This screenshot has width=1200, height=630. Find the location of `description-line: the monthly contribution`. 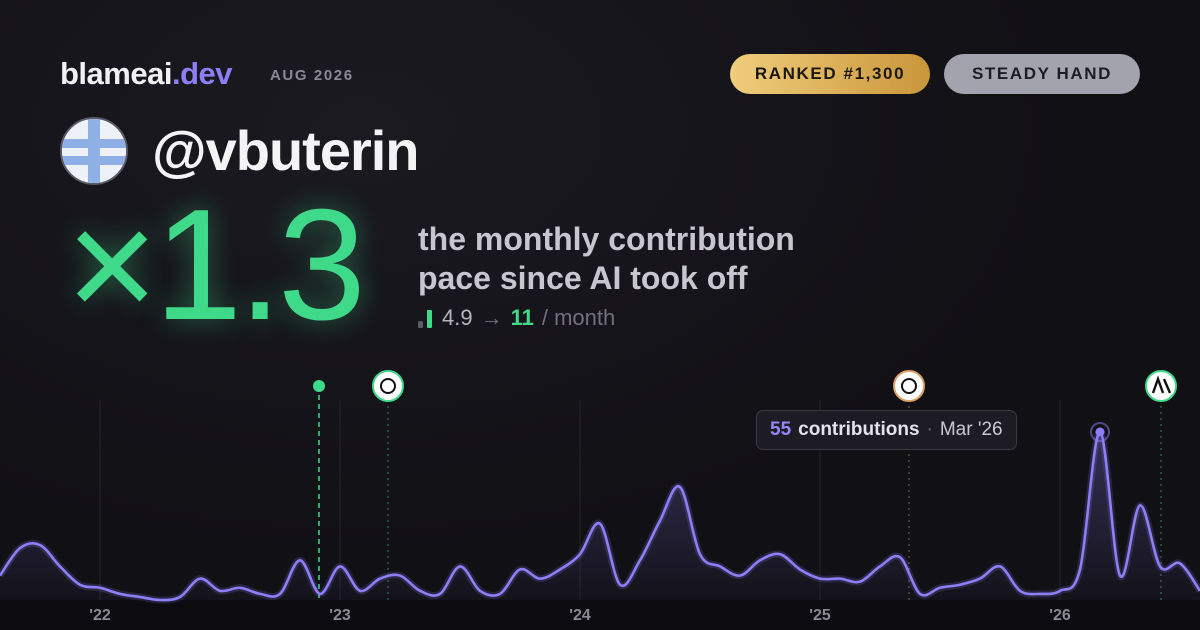

description-line: the monthly contribution is located at coordinates (606, 239).